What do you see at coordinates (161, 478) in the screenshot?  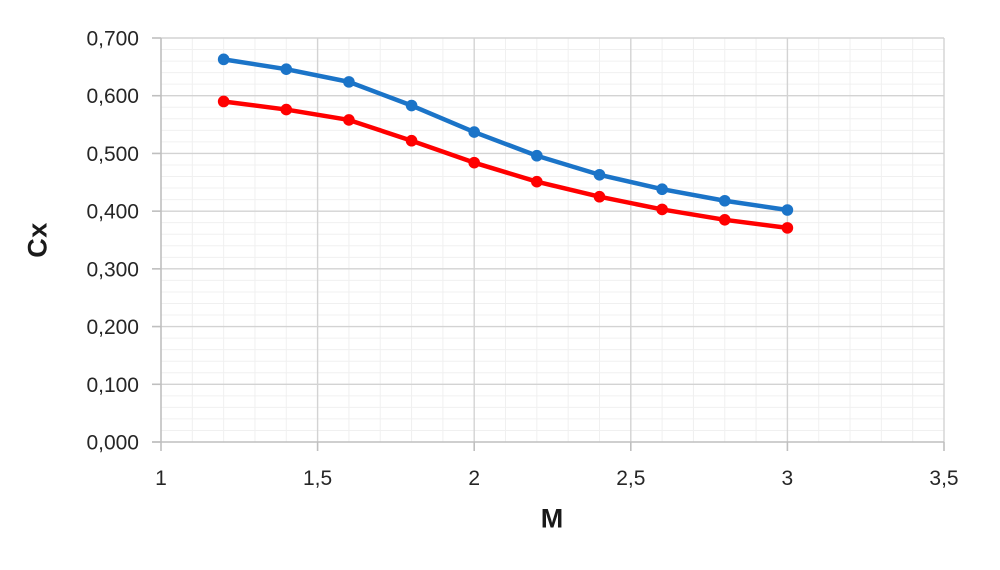 I see `x-tick-label: 1` at bounding box center [161, 478].